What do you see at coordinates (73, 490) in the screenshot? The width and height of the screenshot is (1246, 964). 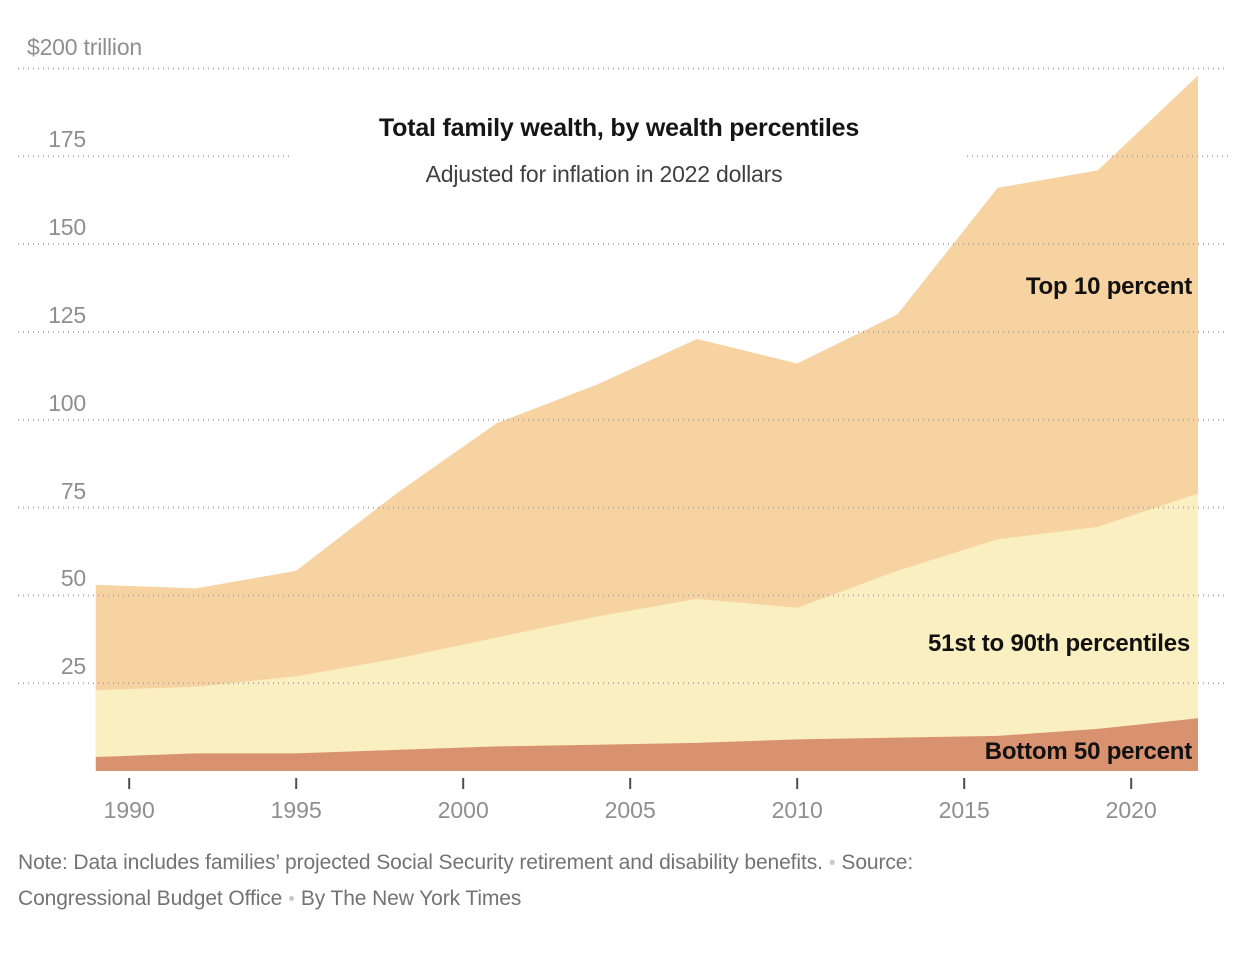 I see `y-axis-label-75: 75` at bounding box center [73, 490].